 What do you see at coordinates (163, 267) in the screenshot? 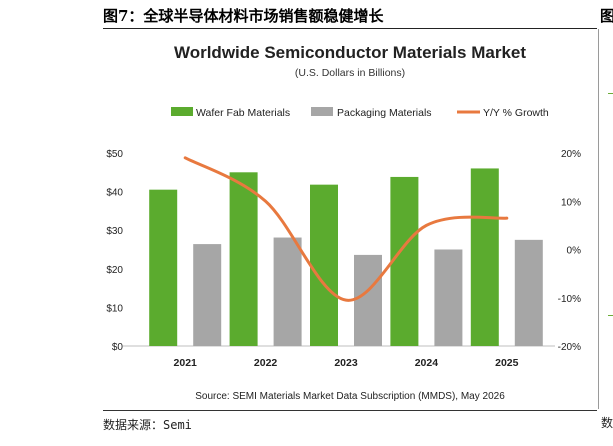
I see `bar-wafer-fab-2021` at bounding box center [163, 267].